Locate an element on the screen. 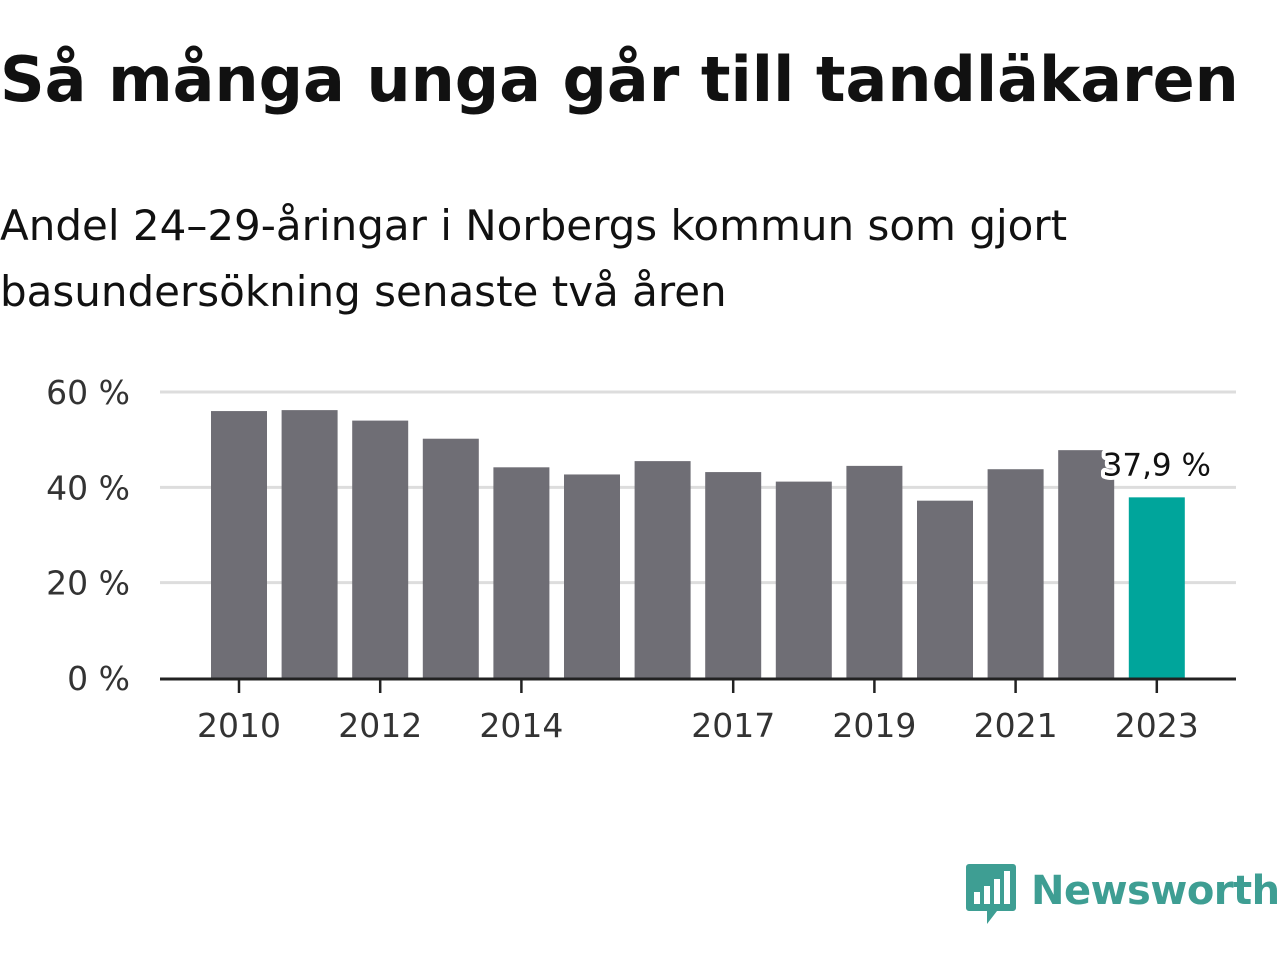  y-tick-label: 60 % is located at coordinates (88, 392).